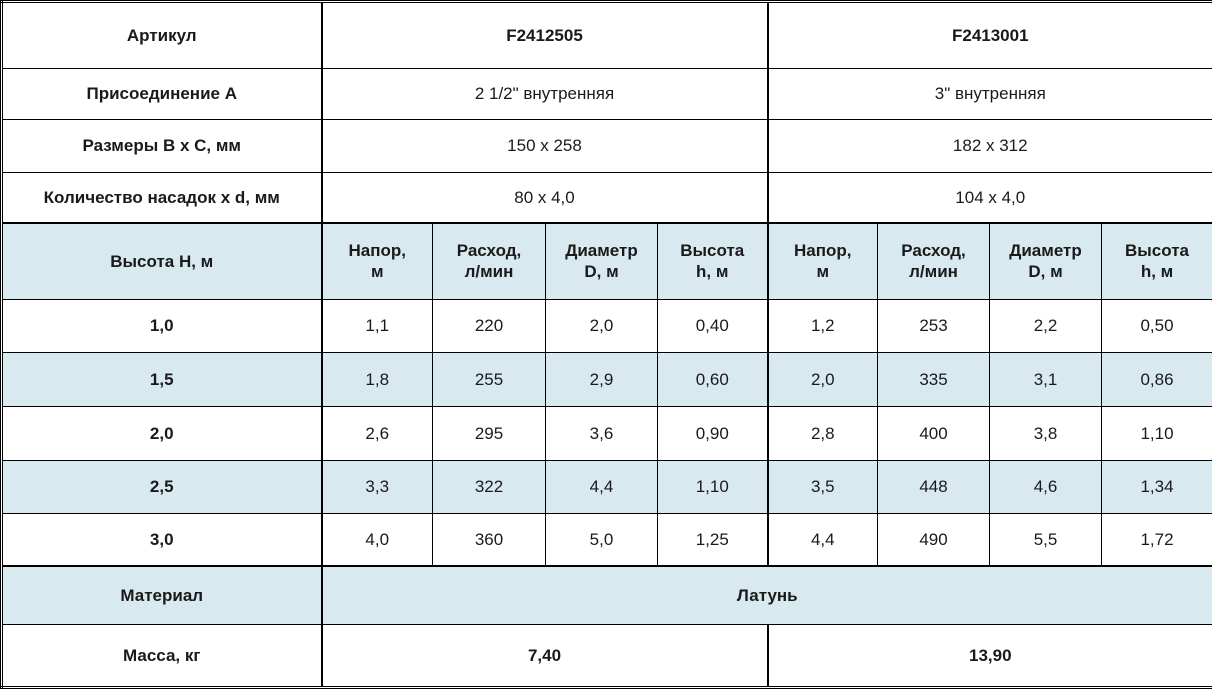  What do you see at coordinates (377, 272) in the screenshot?
I see `column-header-p1-napor-line2: м` at bounding box center [377, 272].